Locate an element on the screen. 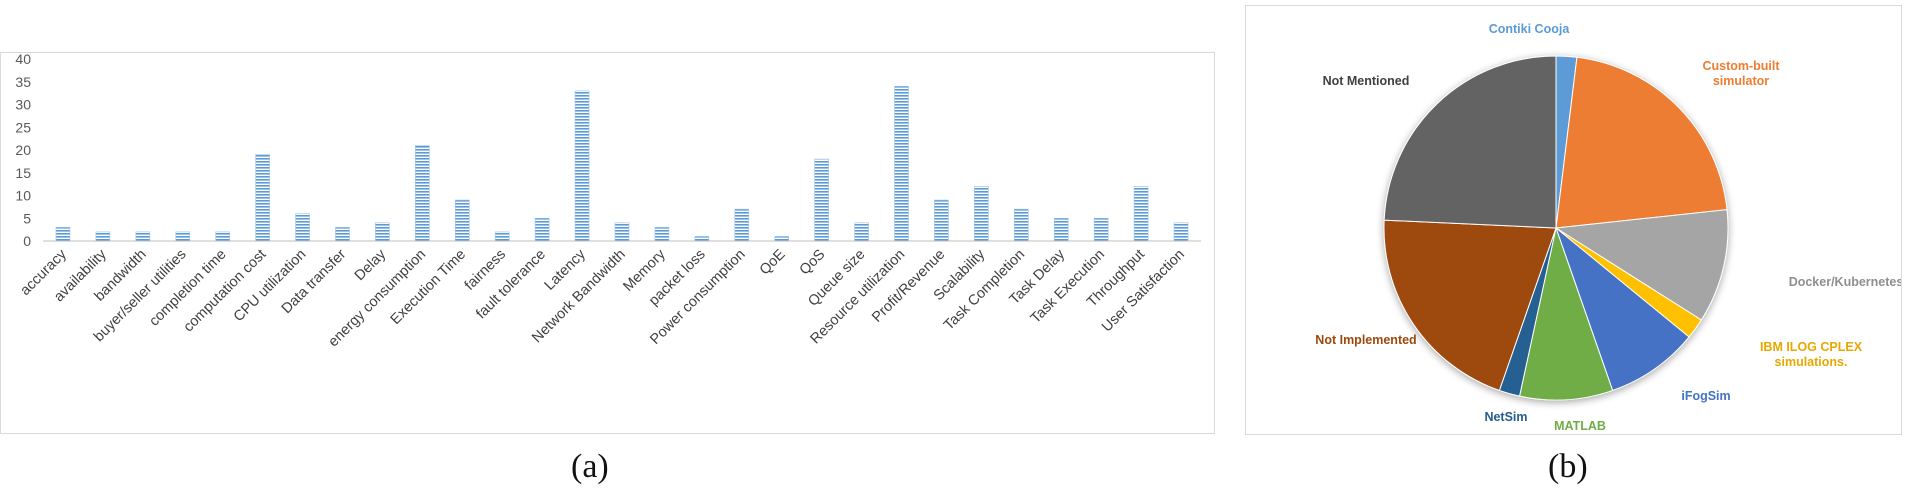  x-tick-label: QoE is located at coordinates (773, 262).